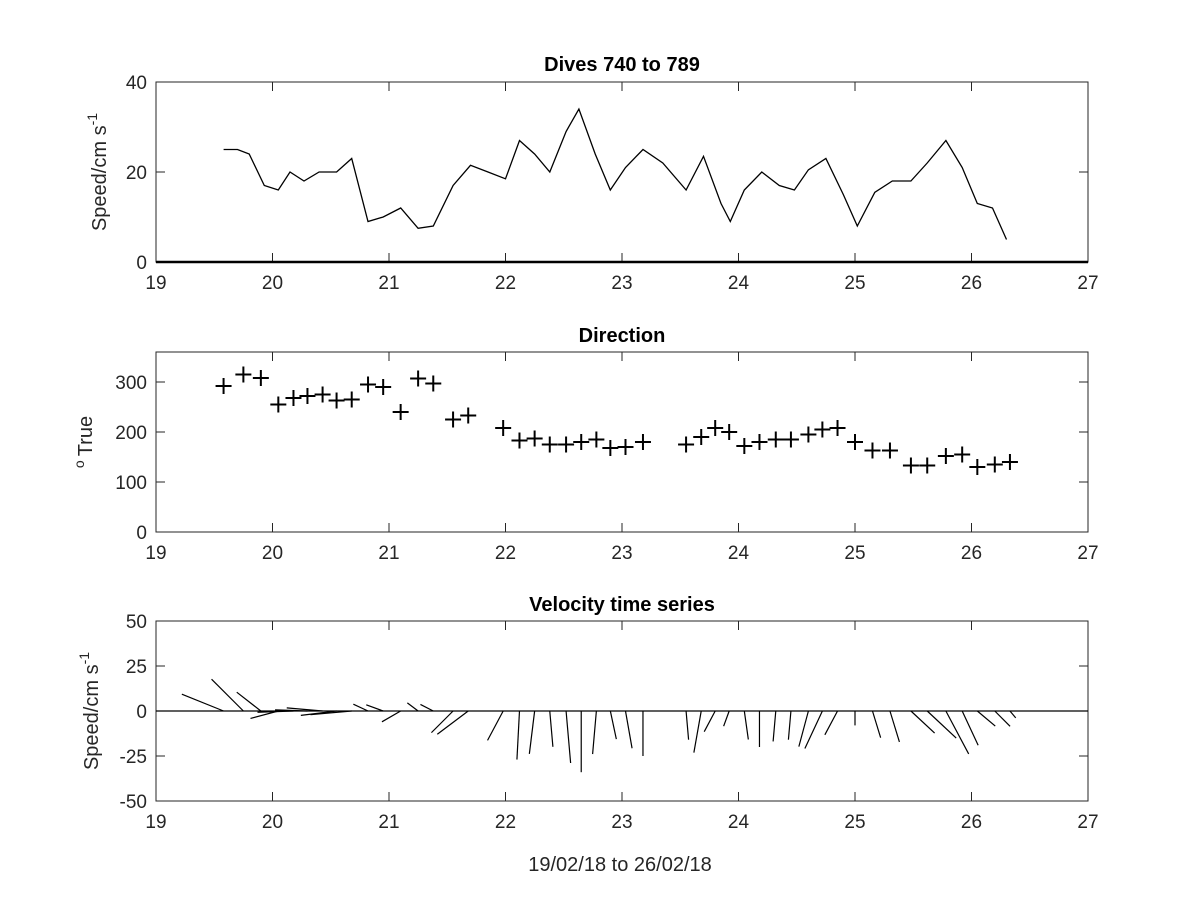 The height and width of the screenshot is (900, 1200). I want to click on direction-panel-ylabel-text: True, so click(86, 436).